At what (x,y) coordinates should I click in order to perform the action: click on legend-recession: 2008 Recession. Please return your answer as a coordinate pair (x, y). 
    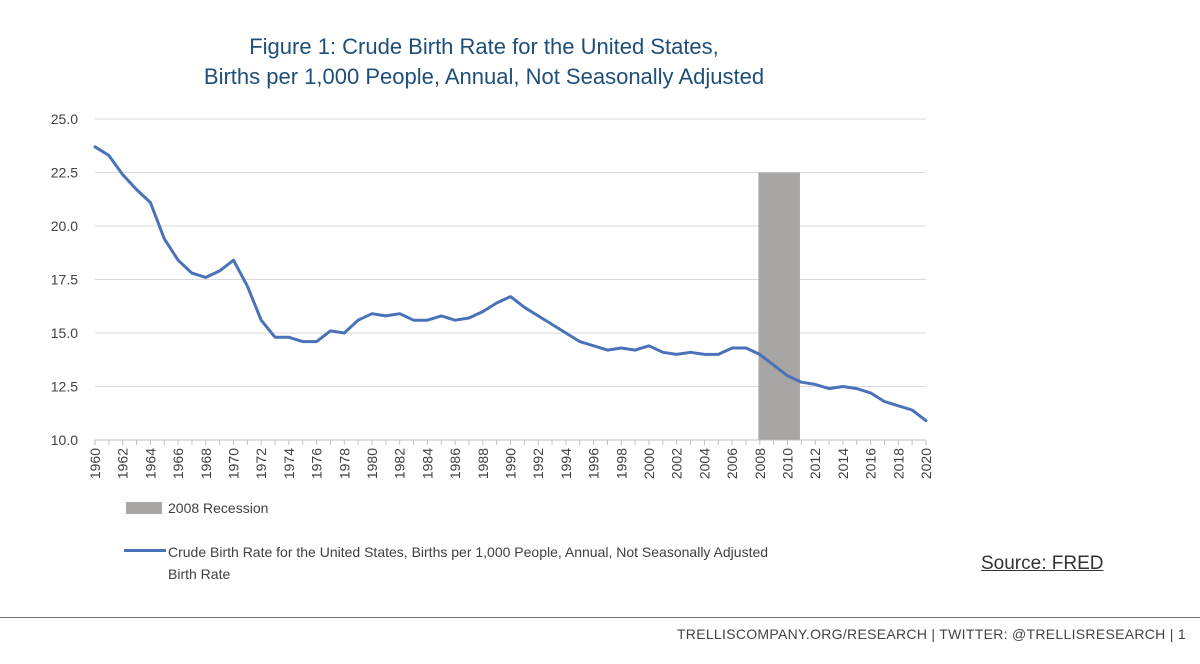
    Looking at the image, I should click on (197, 508).